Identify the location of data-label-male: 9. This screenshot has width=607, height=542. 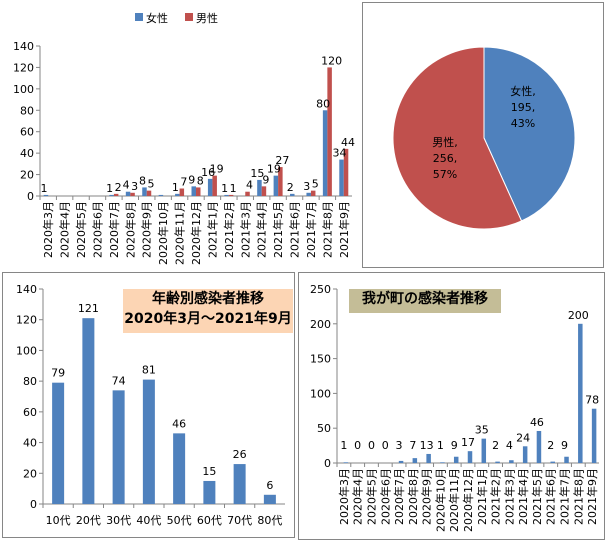
(265, 179).